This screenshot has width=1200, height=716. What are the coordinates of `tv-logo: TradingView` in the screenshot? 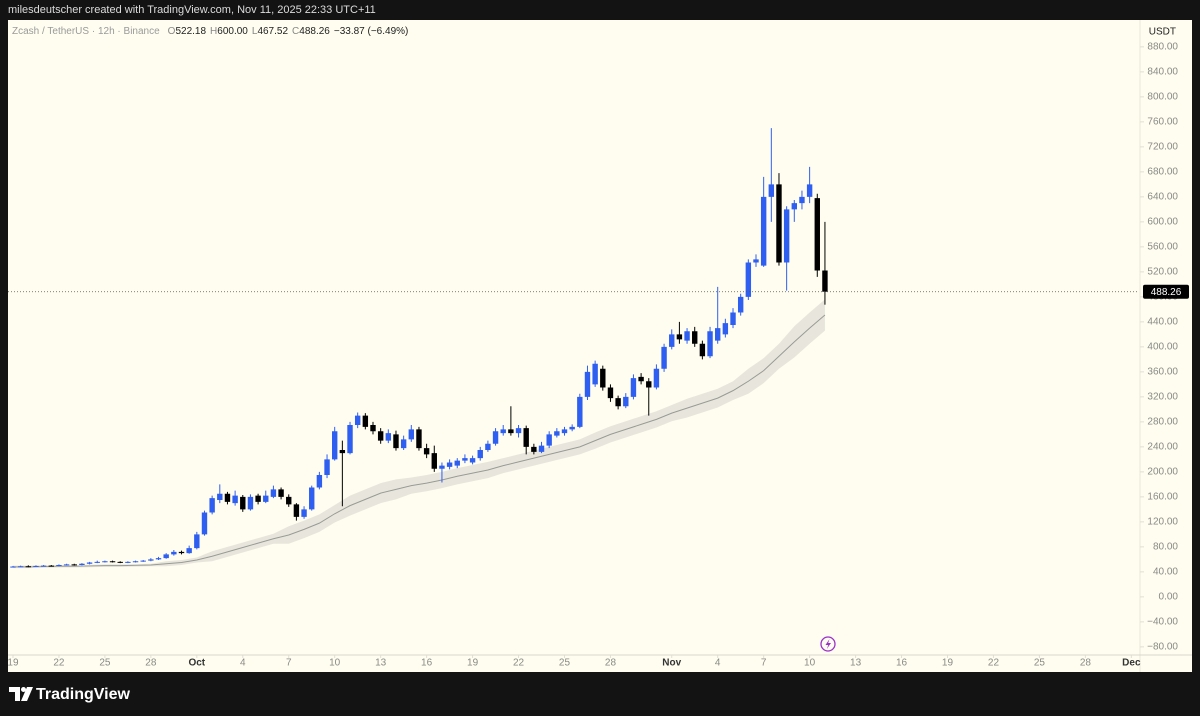 It's located at (70, 694).